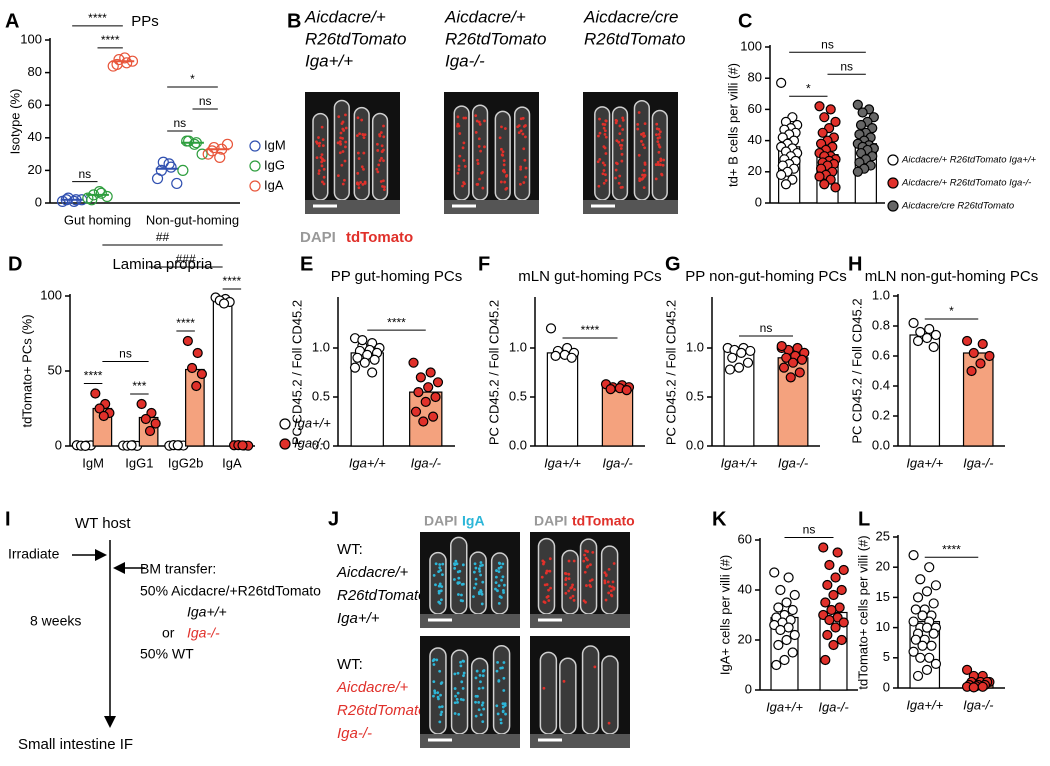 The height and width of the screenshot is (766, 1050). I want to click on caption: Aicdacre/cre, so click(630, 16).